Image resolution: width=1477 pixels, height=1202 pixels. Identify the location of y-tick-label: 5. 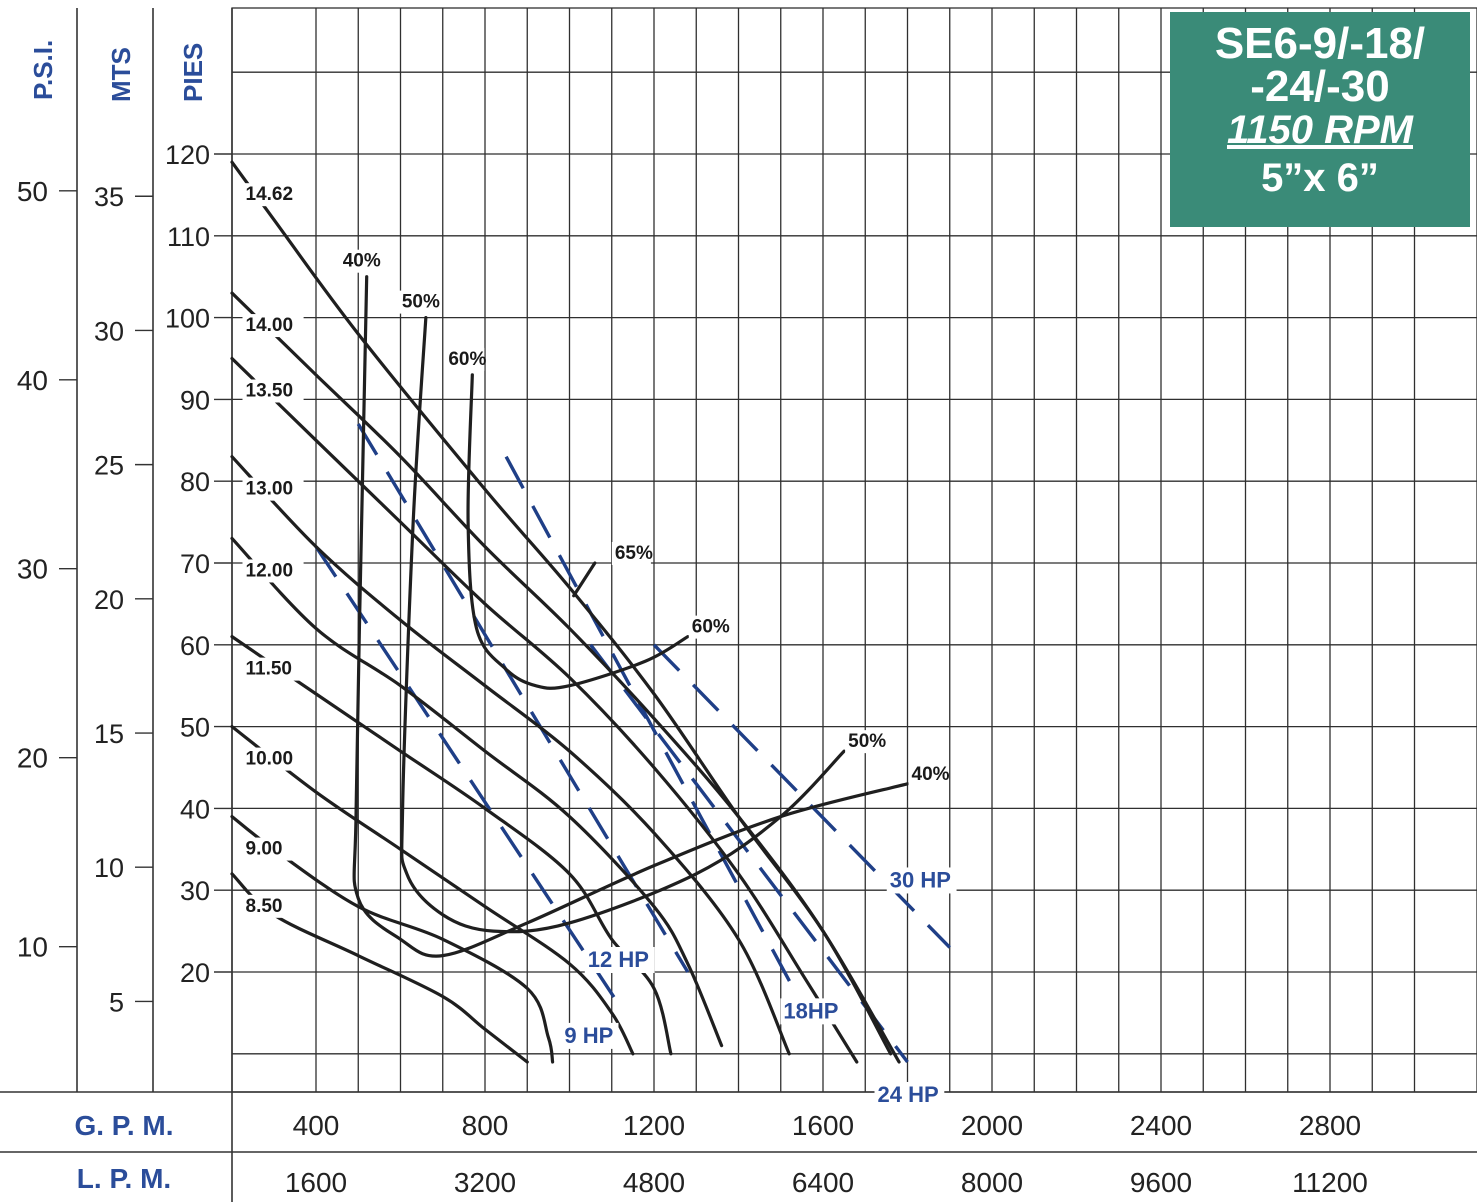
(116, 1002).